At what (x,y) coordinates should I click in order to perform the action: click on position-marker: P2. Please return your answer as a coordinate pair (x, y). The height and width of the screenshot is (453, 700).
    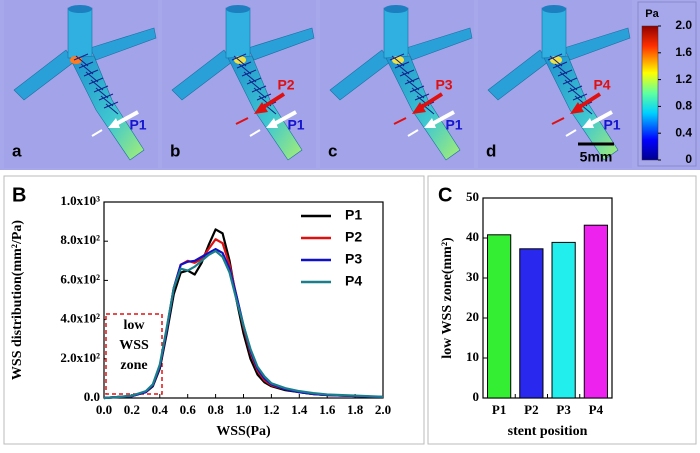
    Looking at the image, I should click on (285, 85).